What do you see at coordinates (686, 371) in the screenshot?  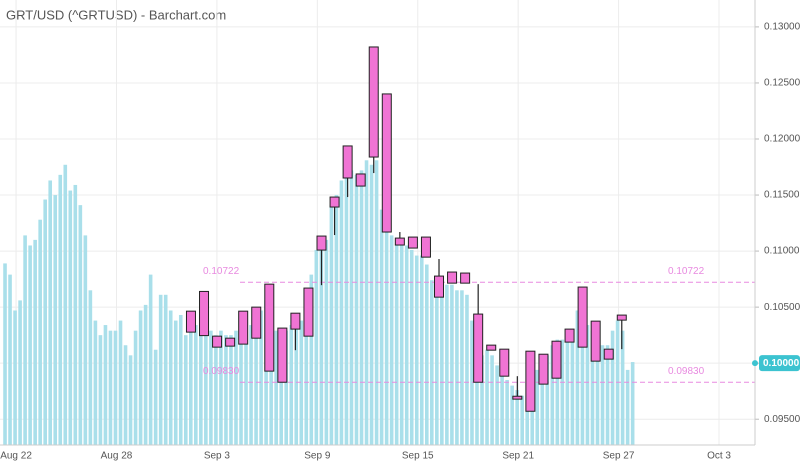 I see `level-label: 0.09830` at bounding box center [686, 371].